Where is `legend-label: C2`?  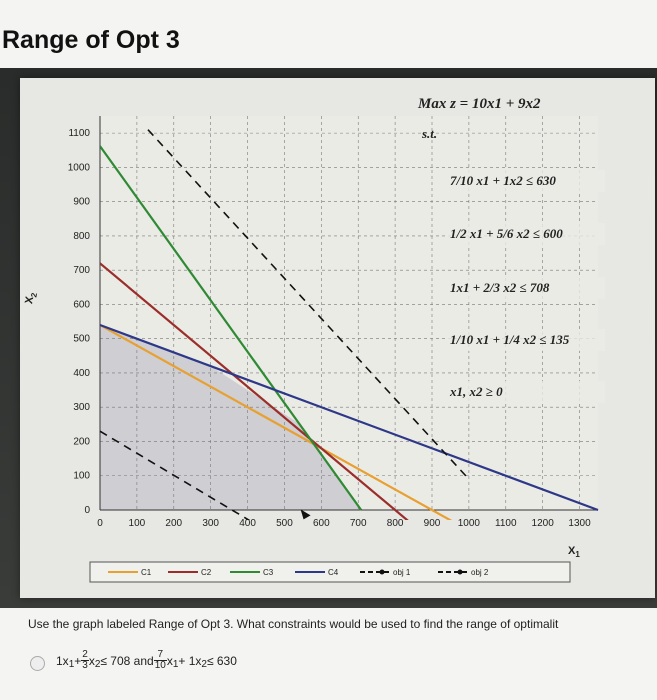
legend-label: C2 is located at coordinates (206, 572).